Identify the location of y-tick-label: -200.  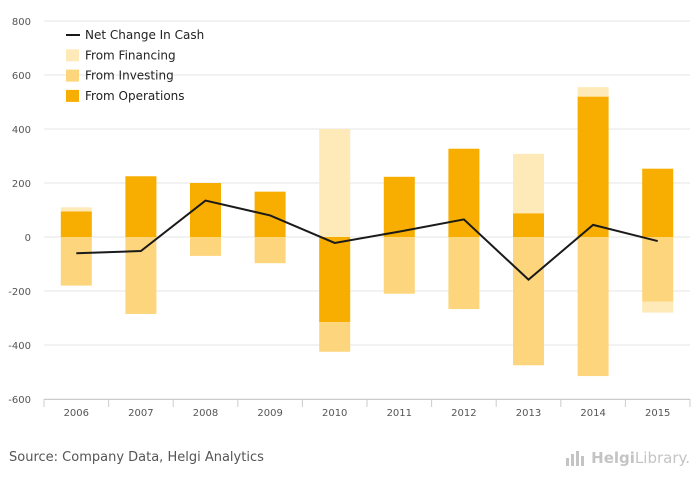
(19, 292).